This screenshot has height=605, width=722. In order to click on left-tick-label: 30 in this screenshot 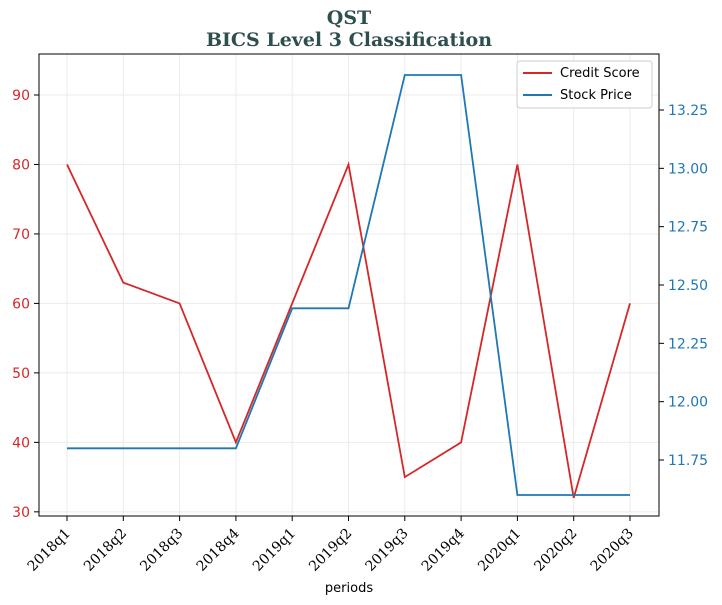, I will do `click(21, 513)`.